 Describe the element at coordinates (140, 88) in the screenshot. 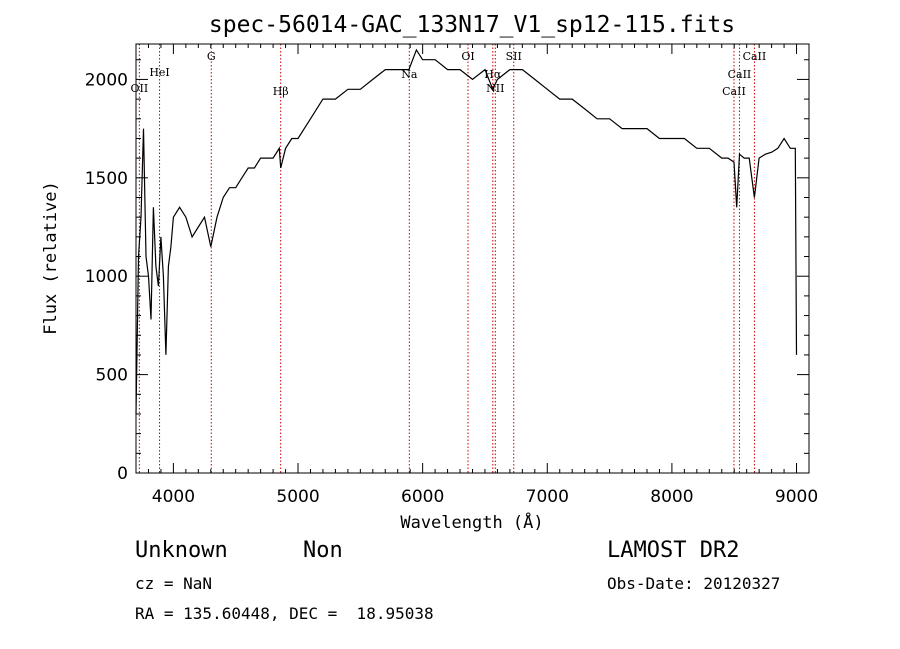

I see `line-marker-label: OII` at that location.